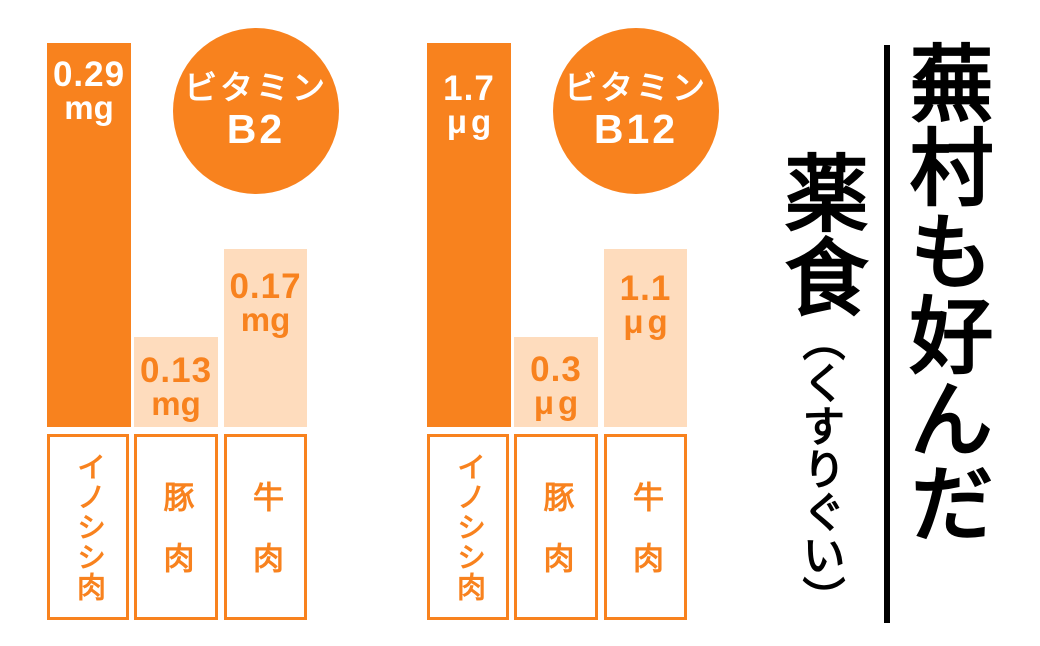  What do you see at coordinates (265, 286) in the screenshot?
I see `bar-value: 0.17` at bounding box center [265, 286].